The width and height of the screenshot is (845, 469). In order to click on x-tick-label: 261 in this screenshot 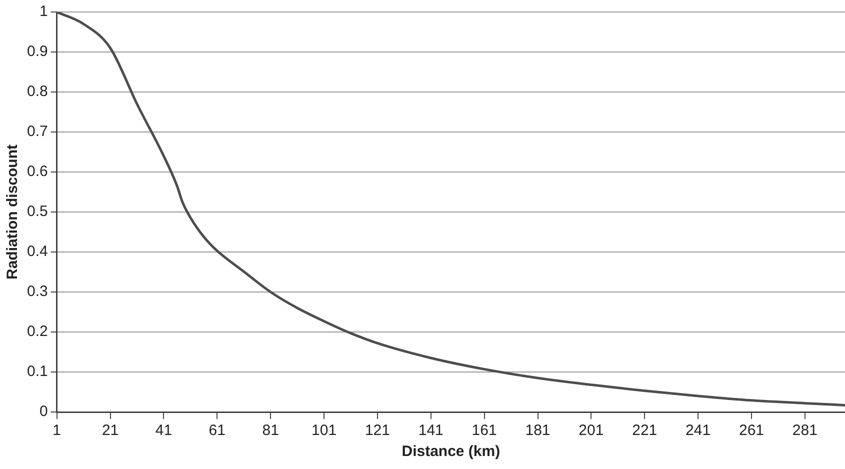, I will do `click(751, 431)`.